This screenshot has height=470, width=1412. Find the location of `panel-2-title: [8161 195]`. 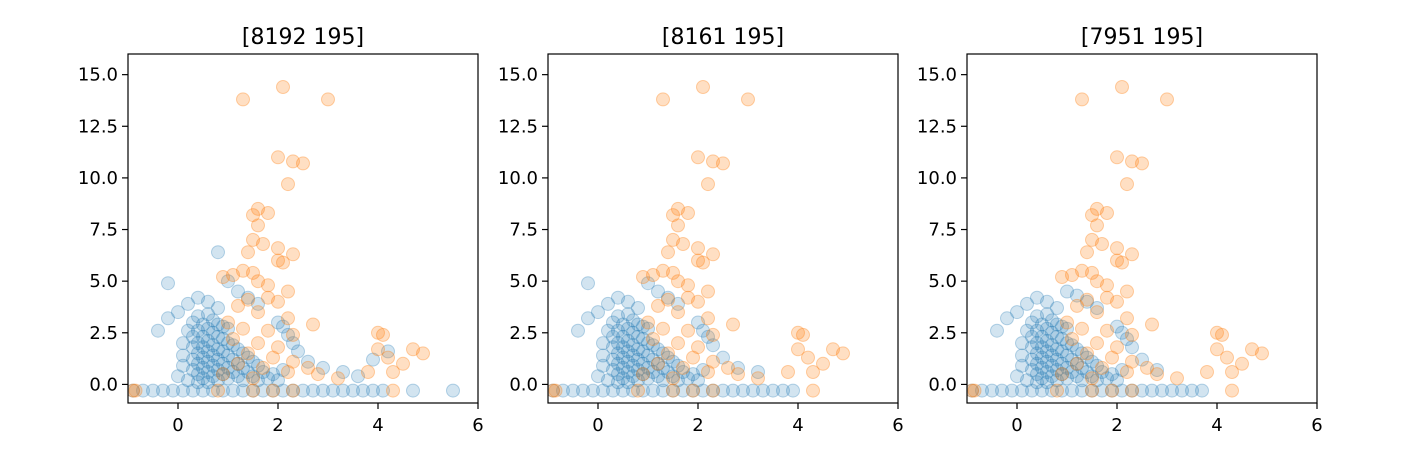

panel-2-title: [8161 195] is located at coordinates (723, 37).